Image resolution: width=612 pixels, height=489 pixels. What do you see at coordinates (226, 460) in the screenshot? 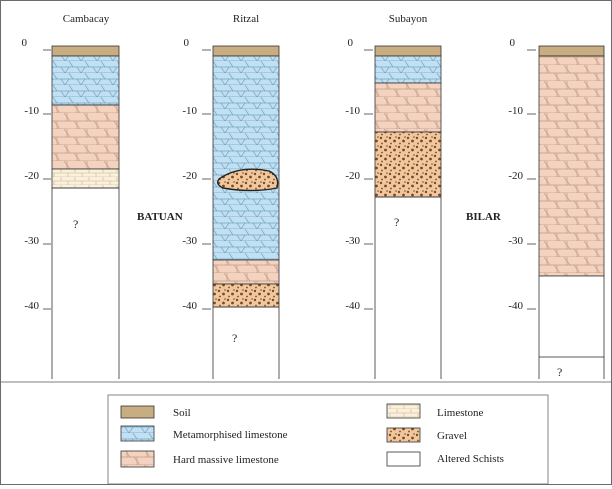
I see `legend-label-hard-massive-limestone: Hard massive limestone` at bounding box center [226, 460].